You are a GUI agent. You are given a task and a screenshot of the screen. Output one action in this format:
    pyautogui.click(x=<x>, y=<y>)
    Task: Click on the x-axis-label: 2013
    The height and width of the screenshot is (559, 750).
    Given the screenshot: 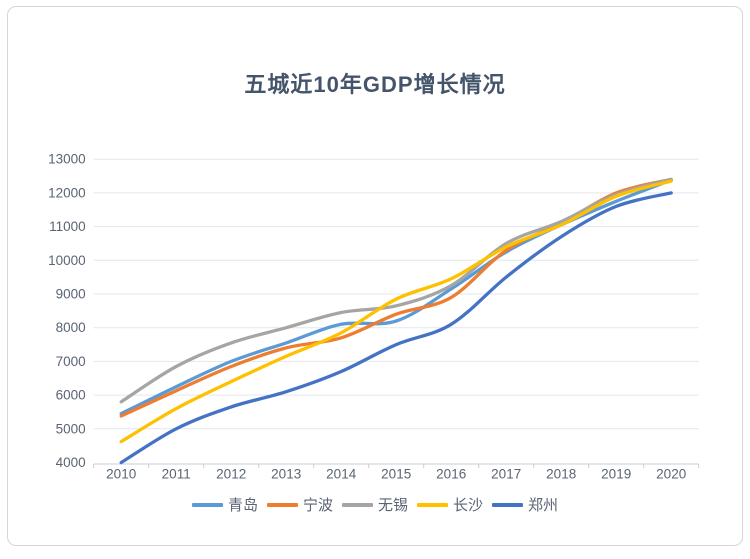 What is the action you would take?
    pyautogui.click(x=286, y=474)
    